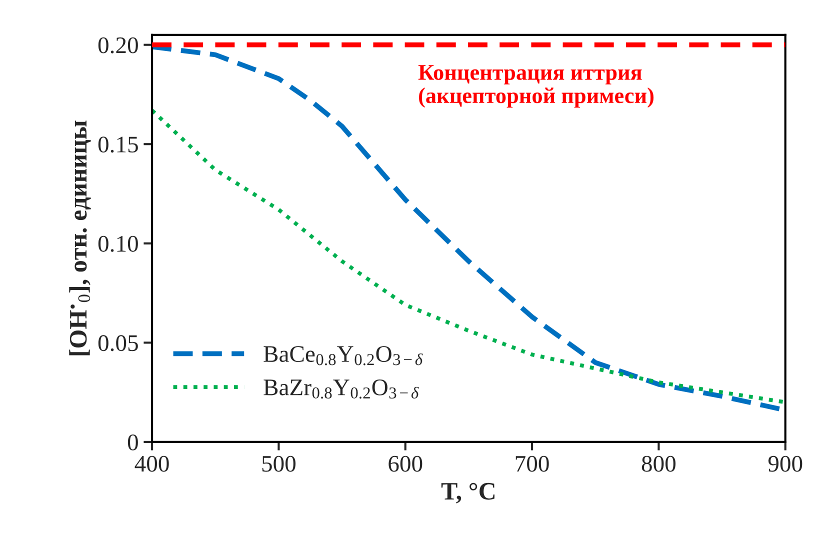  Describe the element at coordinates (118, 144) in the screenshot. I see `y-tick-label: 0.15` at that location.